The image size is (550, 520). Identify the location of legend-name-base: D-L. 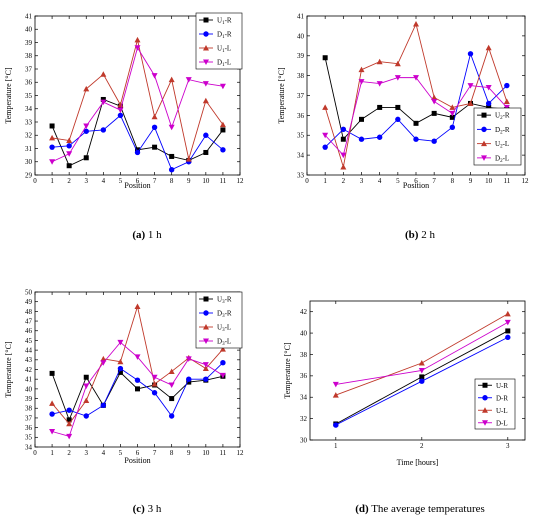
(502, 423).